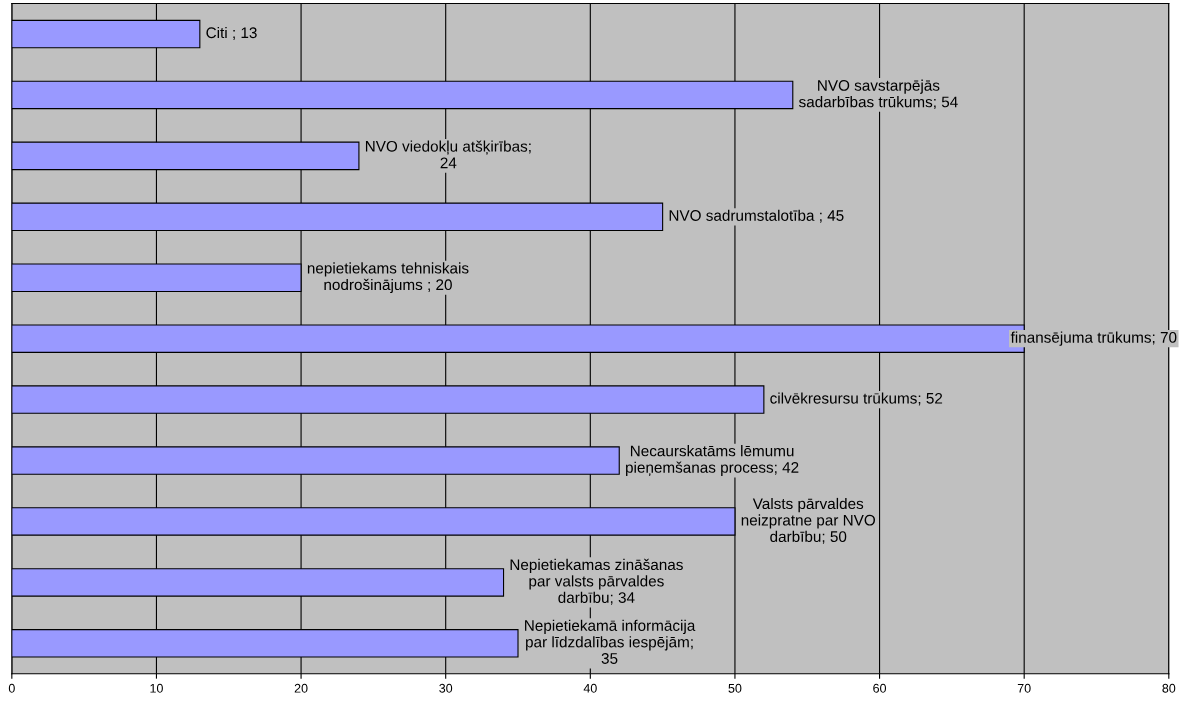 The image size is (1183, 713). I want to click on x-tick-label: 60, so click(880, 688).